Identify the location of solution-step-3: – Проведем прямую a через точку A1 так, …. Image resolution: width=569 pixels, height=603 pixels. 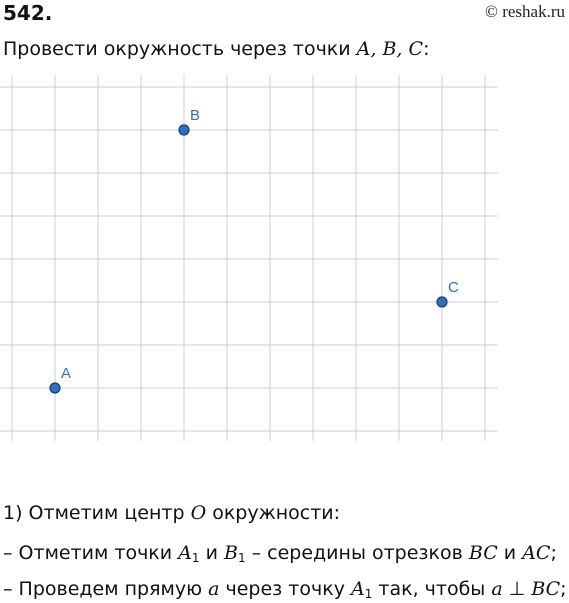
(285, 589).